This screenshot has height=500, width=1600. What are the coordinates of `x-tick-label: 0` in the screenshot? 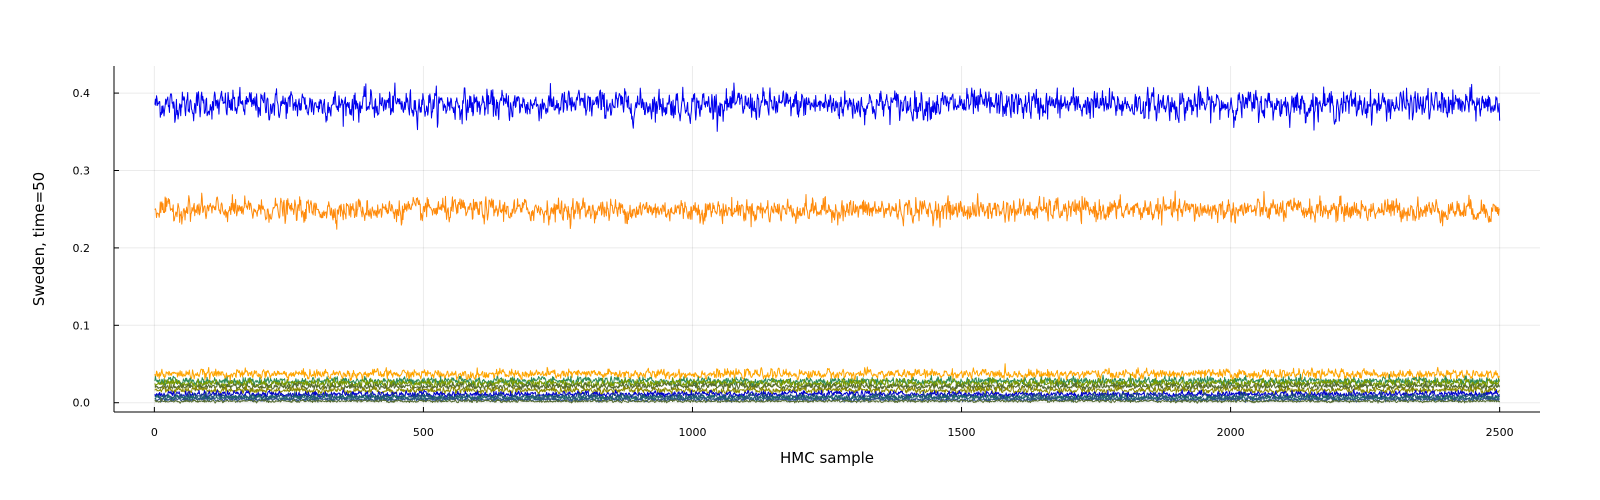 It's located at (154, 432).